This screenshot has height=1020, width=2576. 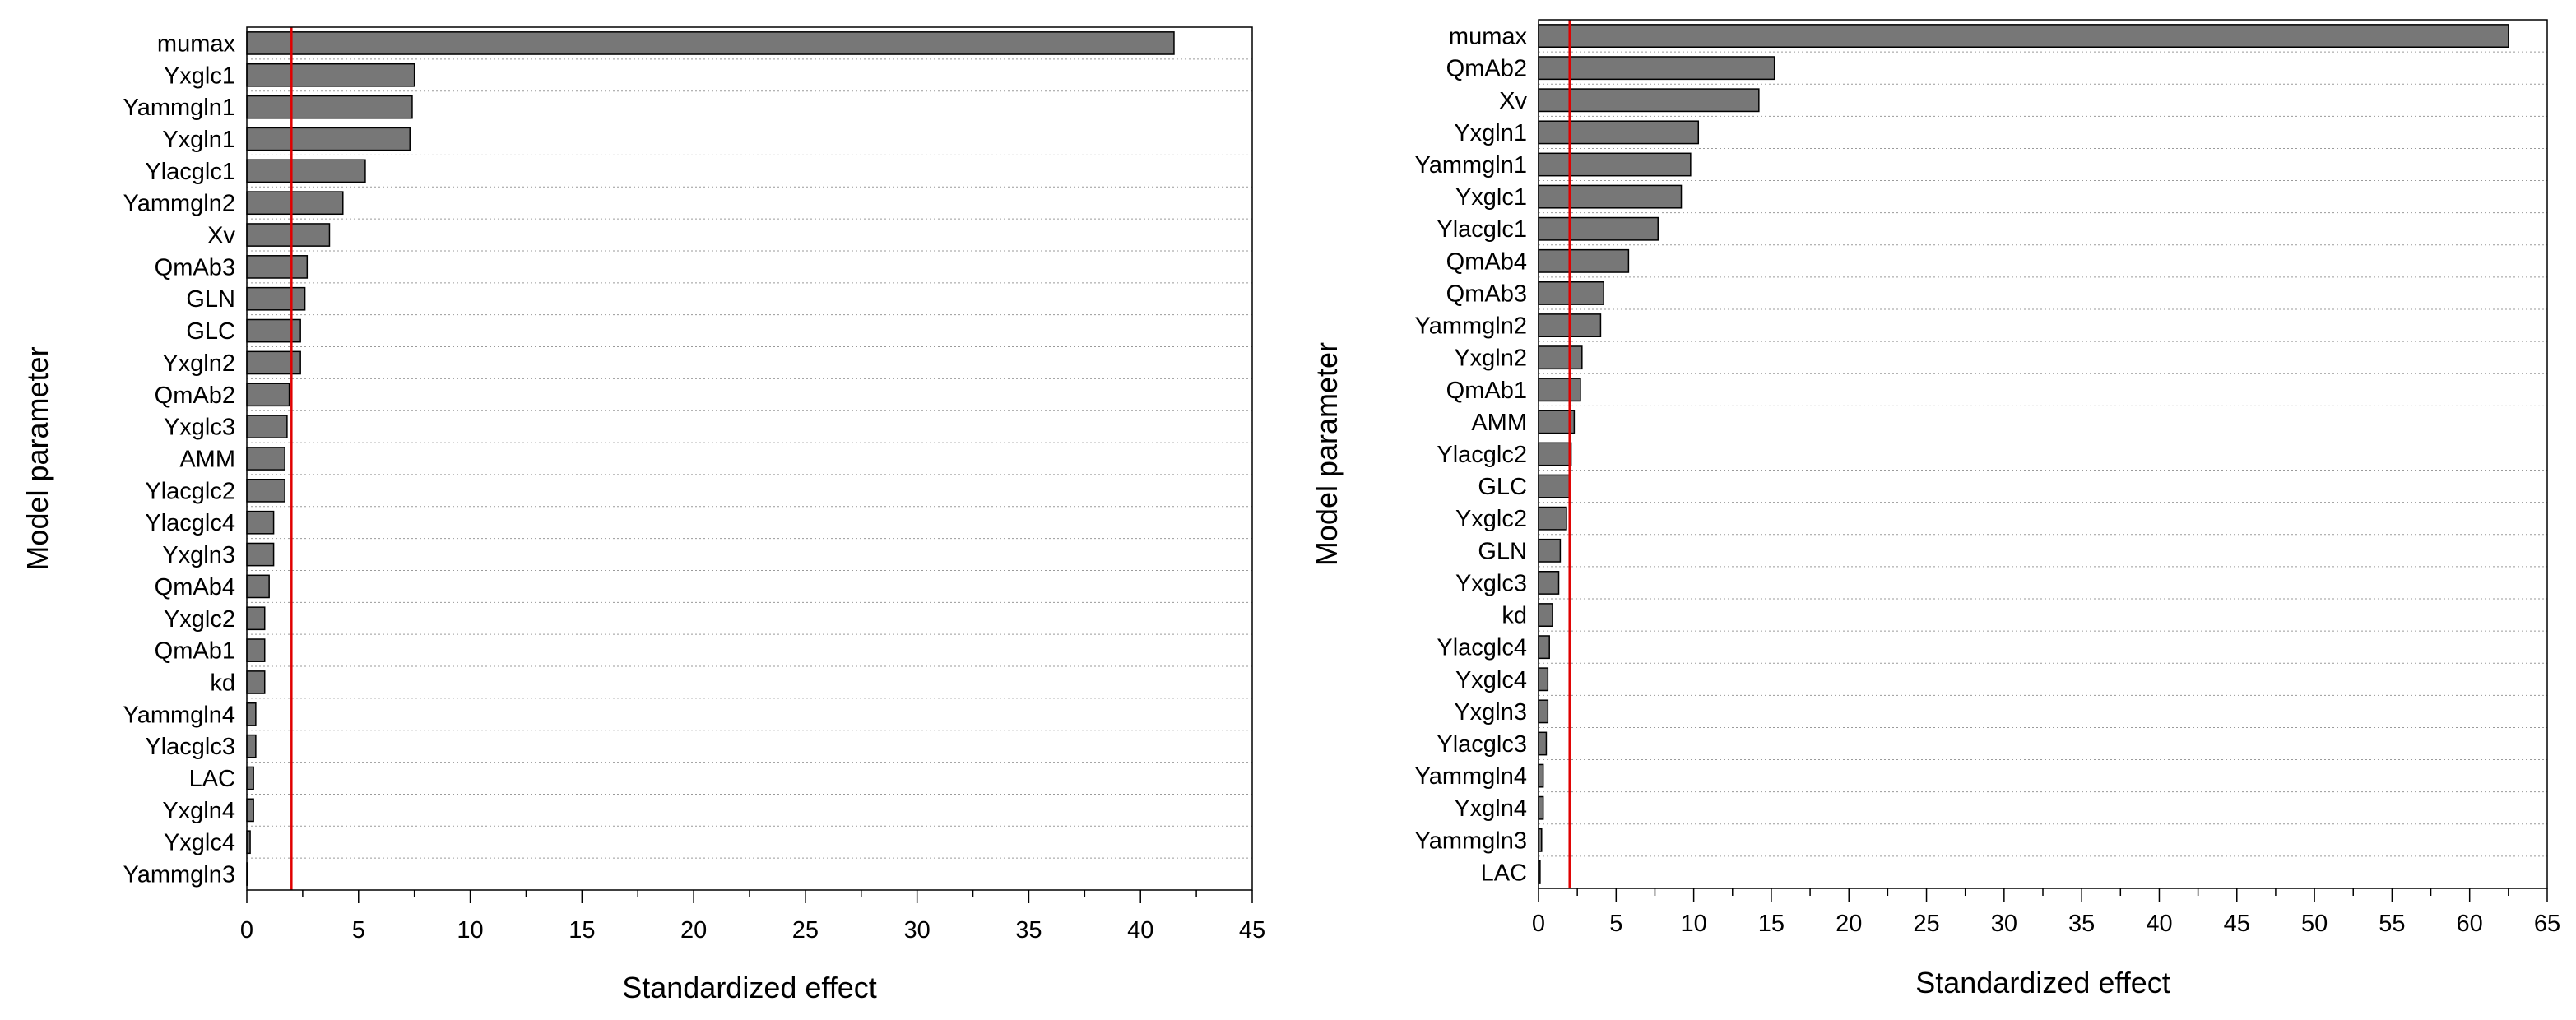 I want to click on category-label: QmAb2, so click(x=1487, y=69).